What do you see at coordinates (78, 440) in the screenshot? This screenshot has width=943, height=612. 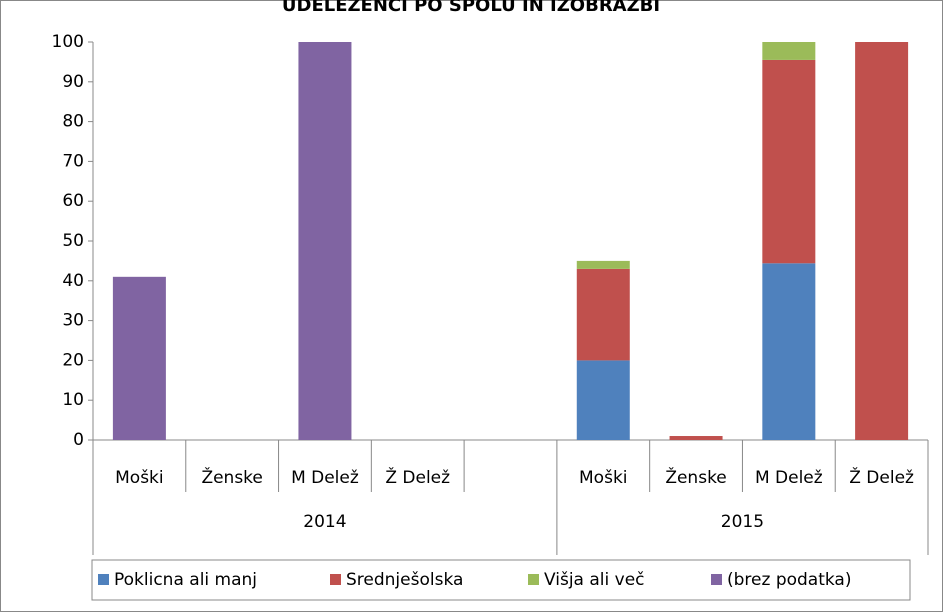 I see `y-tick-label: 0` at bounding box center [78, 440].